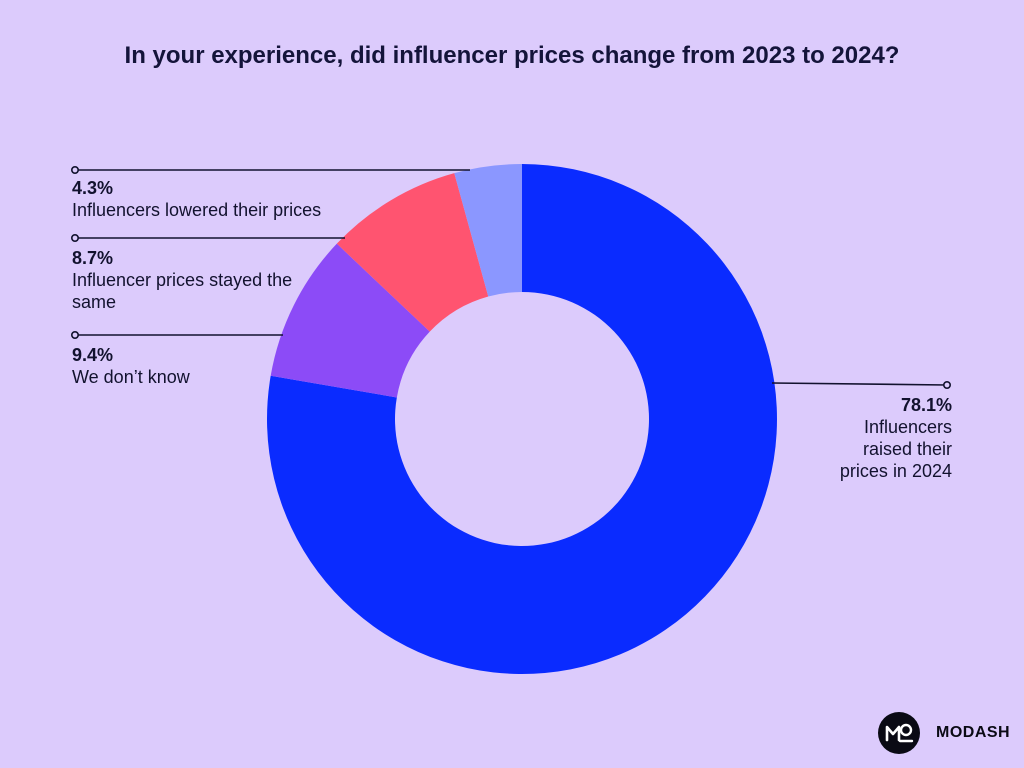 The width and height of the screenshot is (1024, 768). Describe the element at coordinates (197, 210) in the screenshot. I see `slice-text-lowered: Influencers lowered their prices` at that location.